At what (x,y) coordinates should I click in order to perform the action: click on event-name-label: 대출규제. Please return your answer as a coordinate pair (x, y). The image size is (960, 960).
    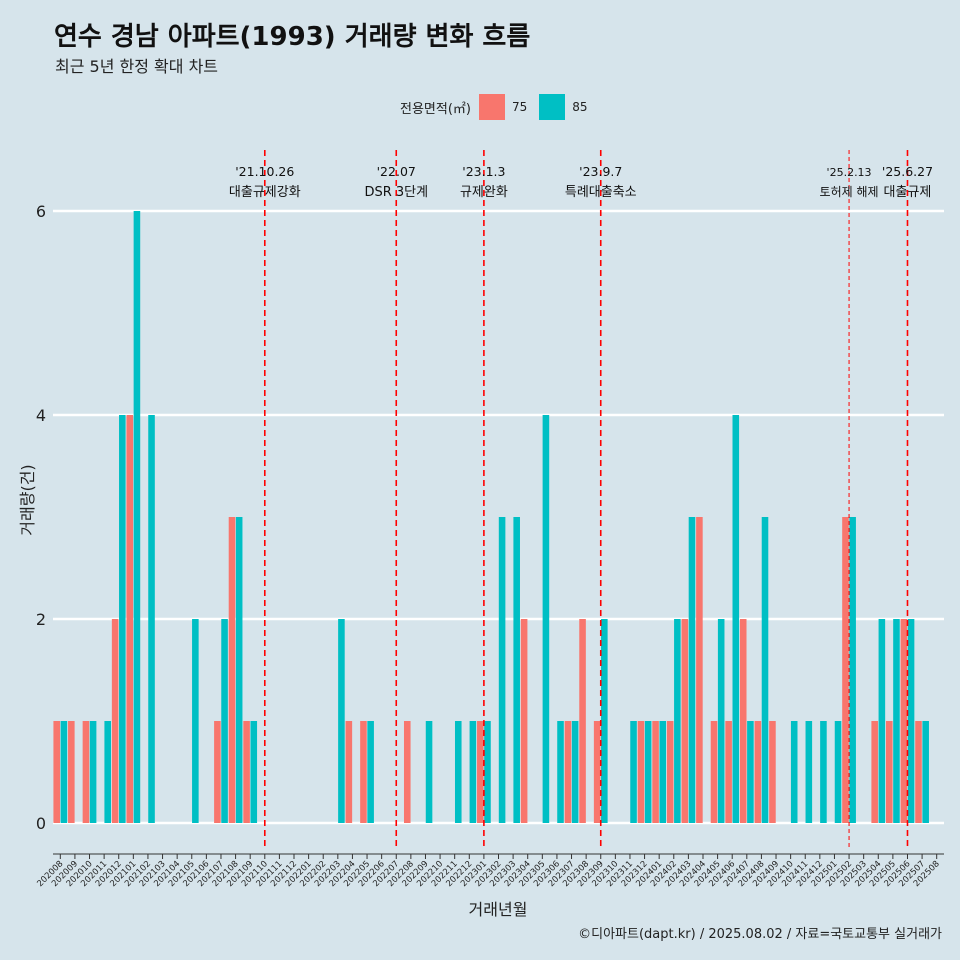
    Looking at the image, I should click on (908, 192).